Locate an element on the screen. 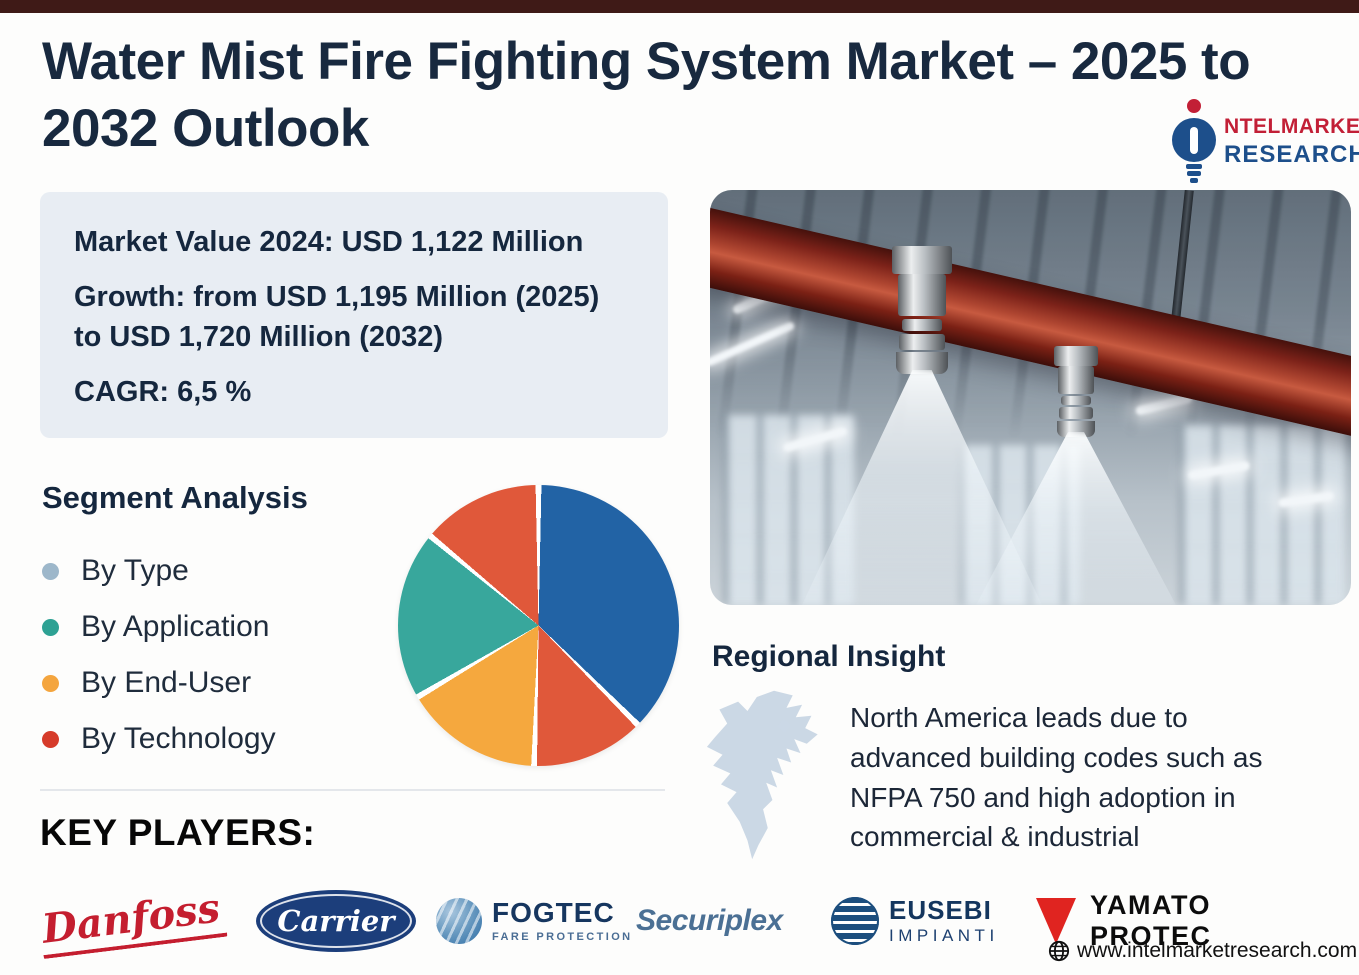 This screenshot has width=1359, height=975. market-cagr-line: CAGR: 6,5 % is located at coordinates (163, 392).